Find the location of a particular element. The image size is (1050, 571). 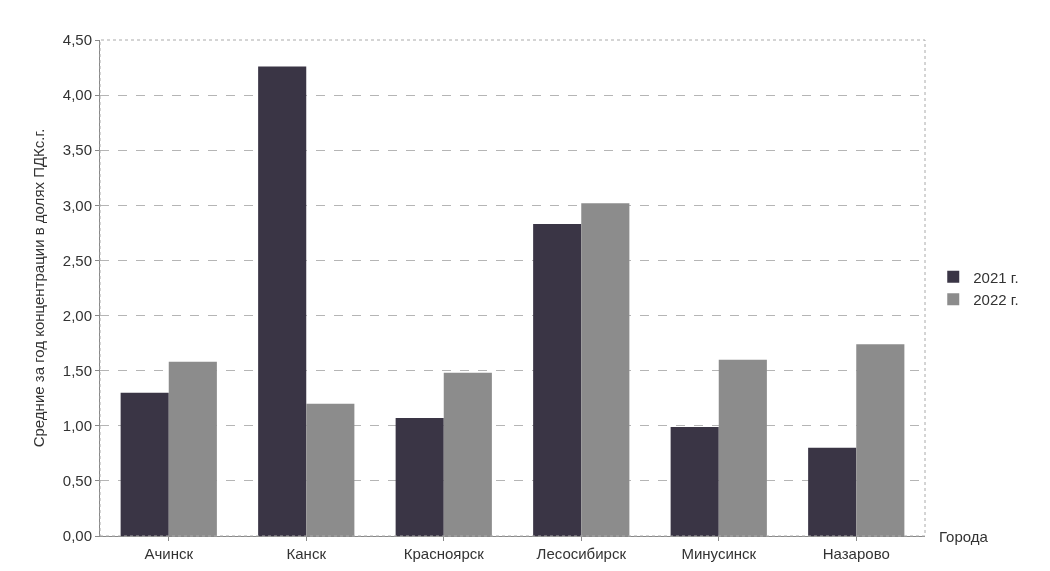

y-tick-label: 2,50 is located at coordinates (77, 260).